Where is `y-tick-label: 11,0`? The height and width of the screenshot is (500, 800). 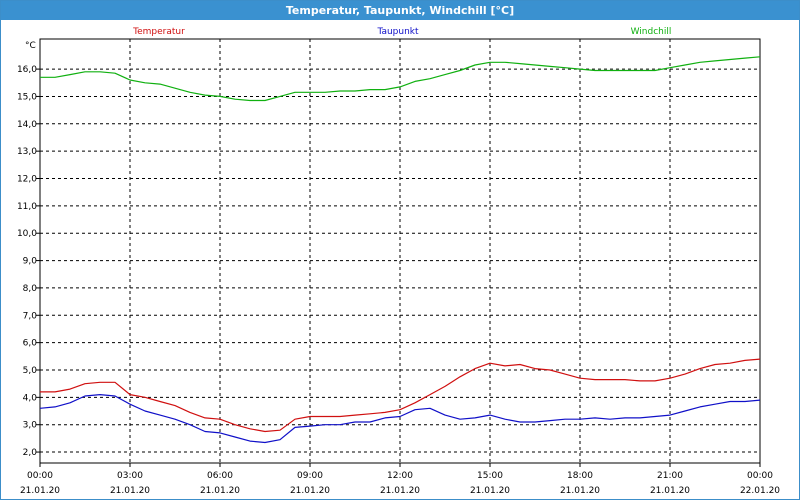 y-tick-label: 11,0 is located at coordinates (27, 207).